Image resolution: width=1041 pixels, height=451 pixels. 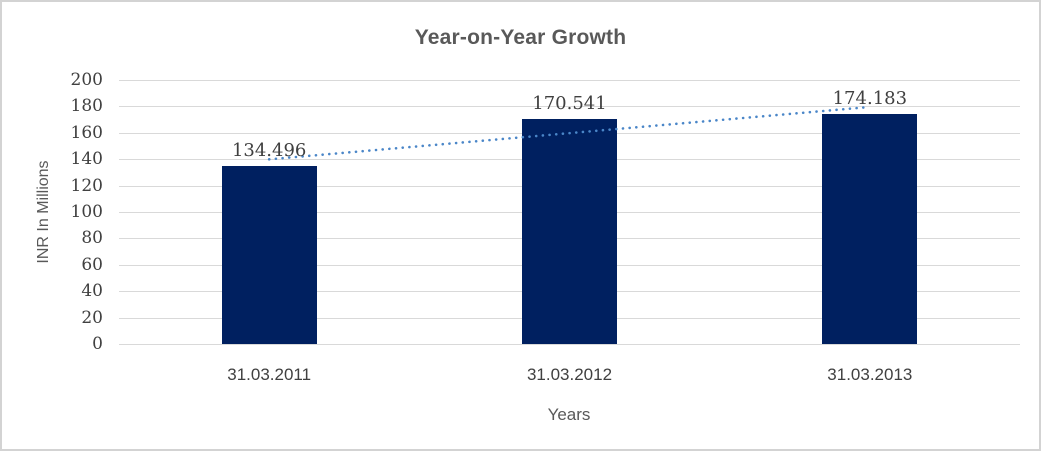 I want to click on x-tick-label: 31.03.2013, so click(x=870, y=374).